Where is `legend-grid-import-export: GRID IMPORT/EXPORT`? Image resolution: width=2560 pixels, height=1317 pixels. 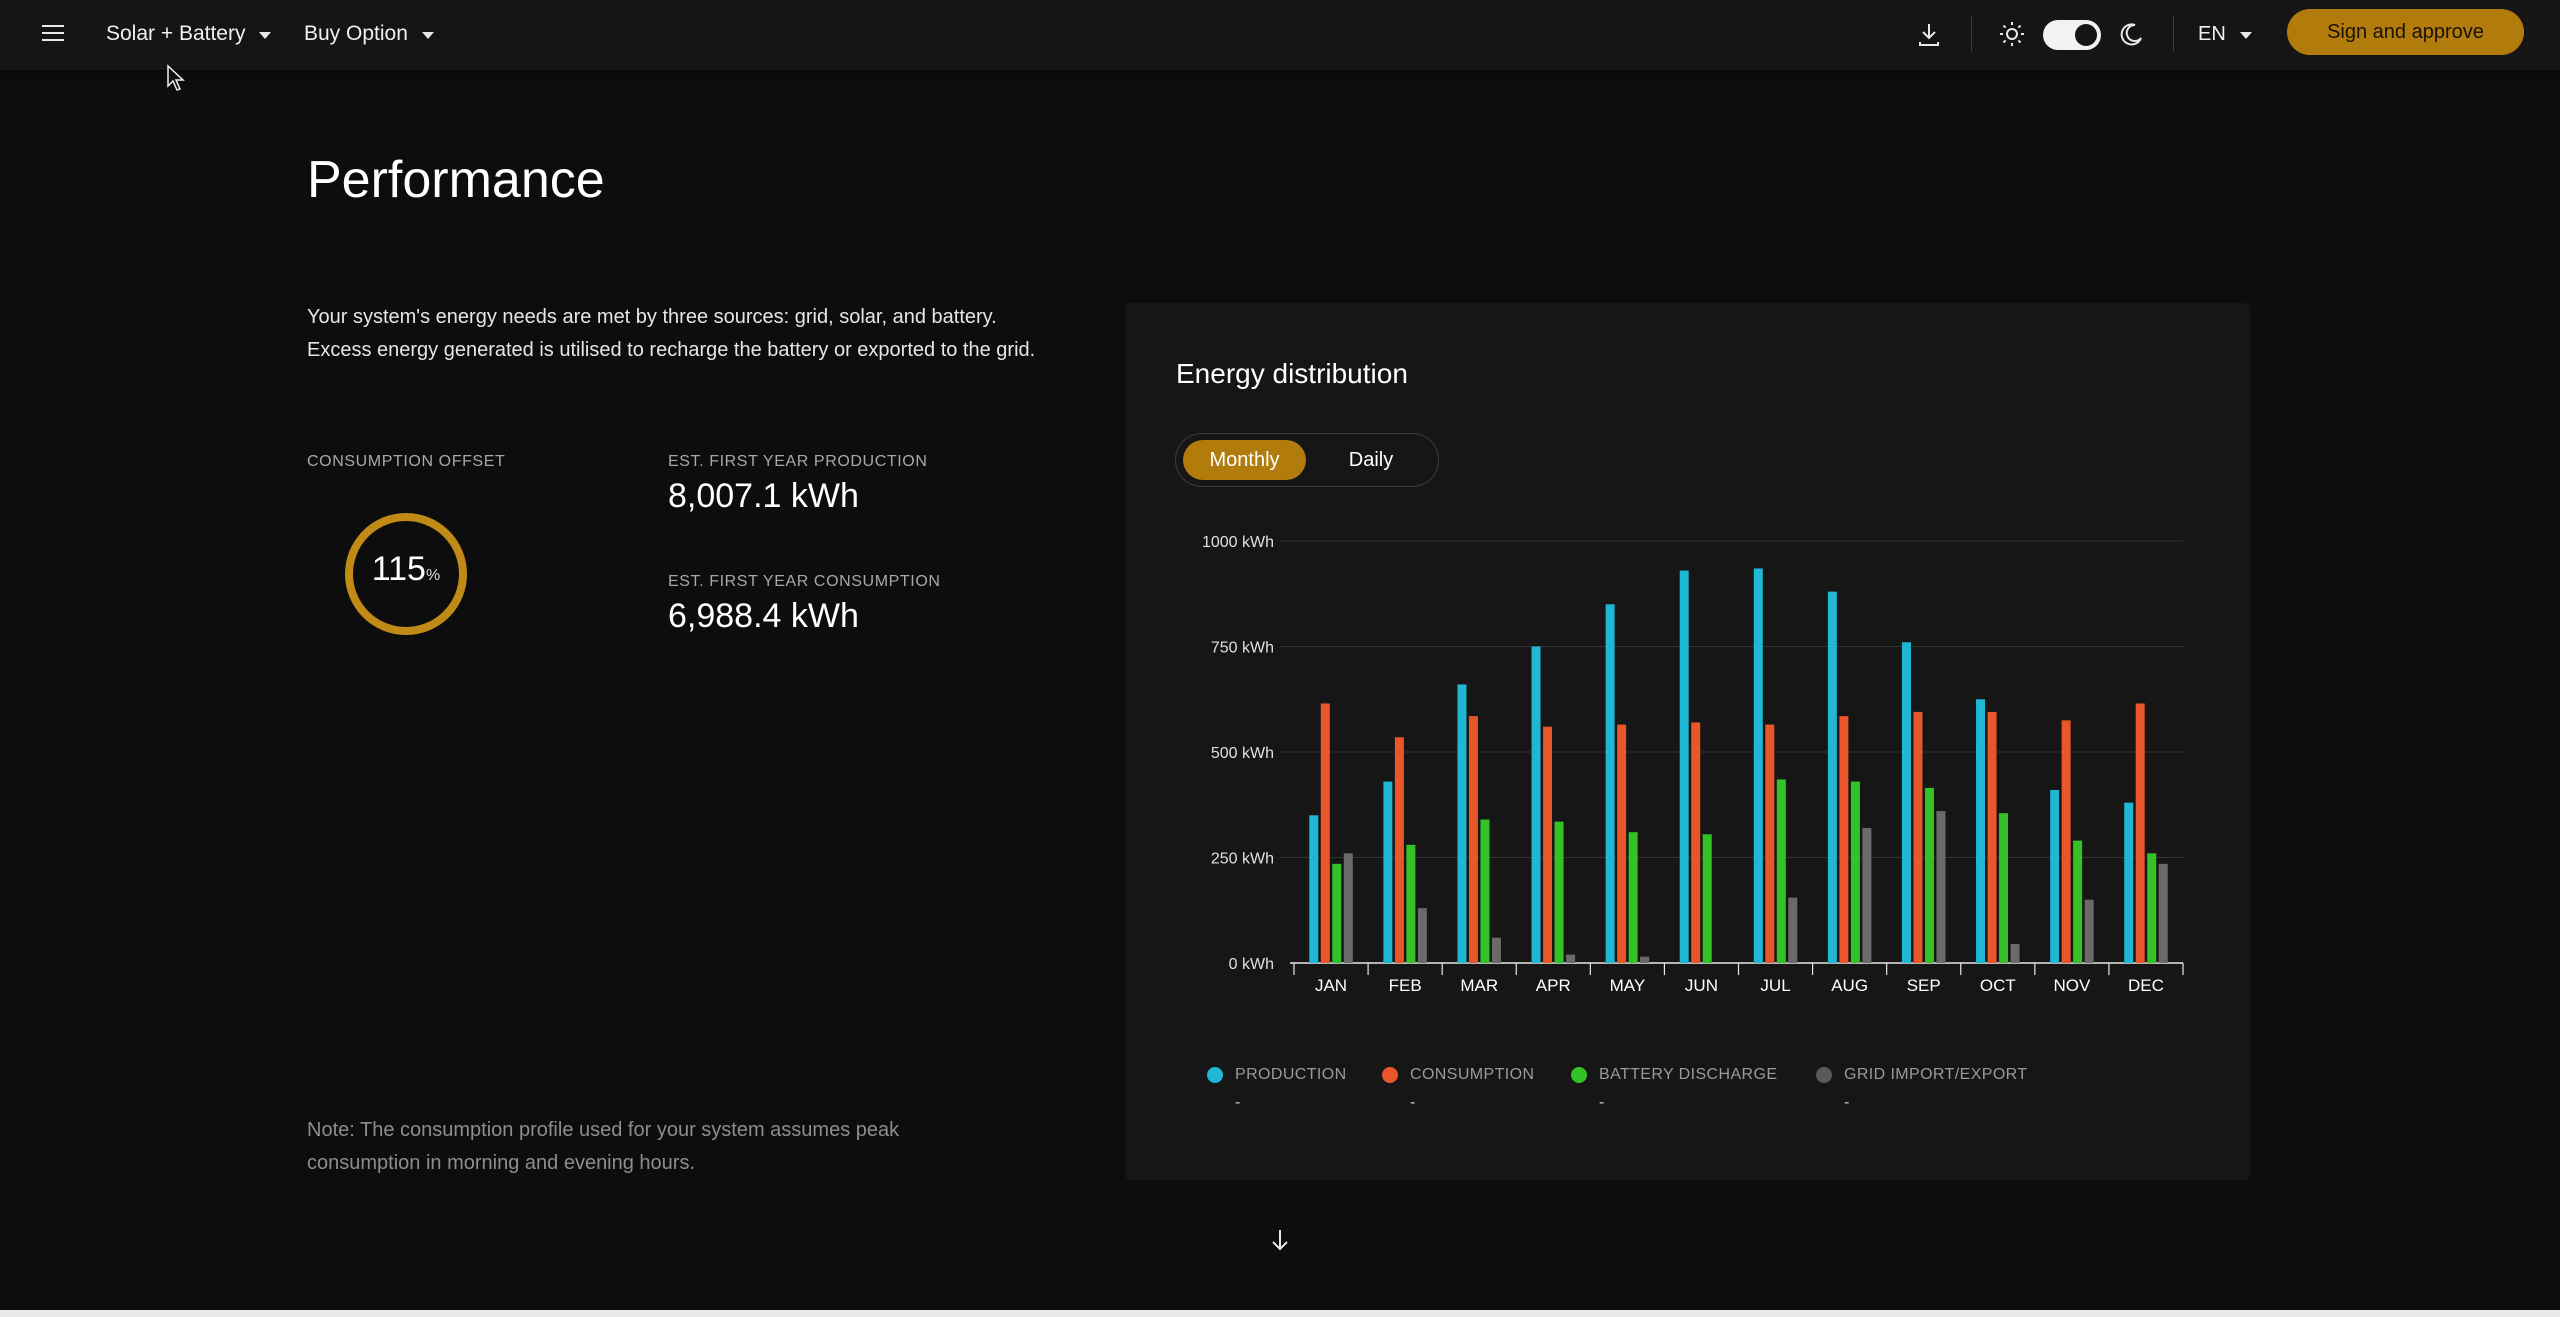 legend-grid-import-export: GRID IMPORT/EXPORT is located at coordinates (1922, 1075).